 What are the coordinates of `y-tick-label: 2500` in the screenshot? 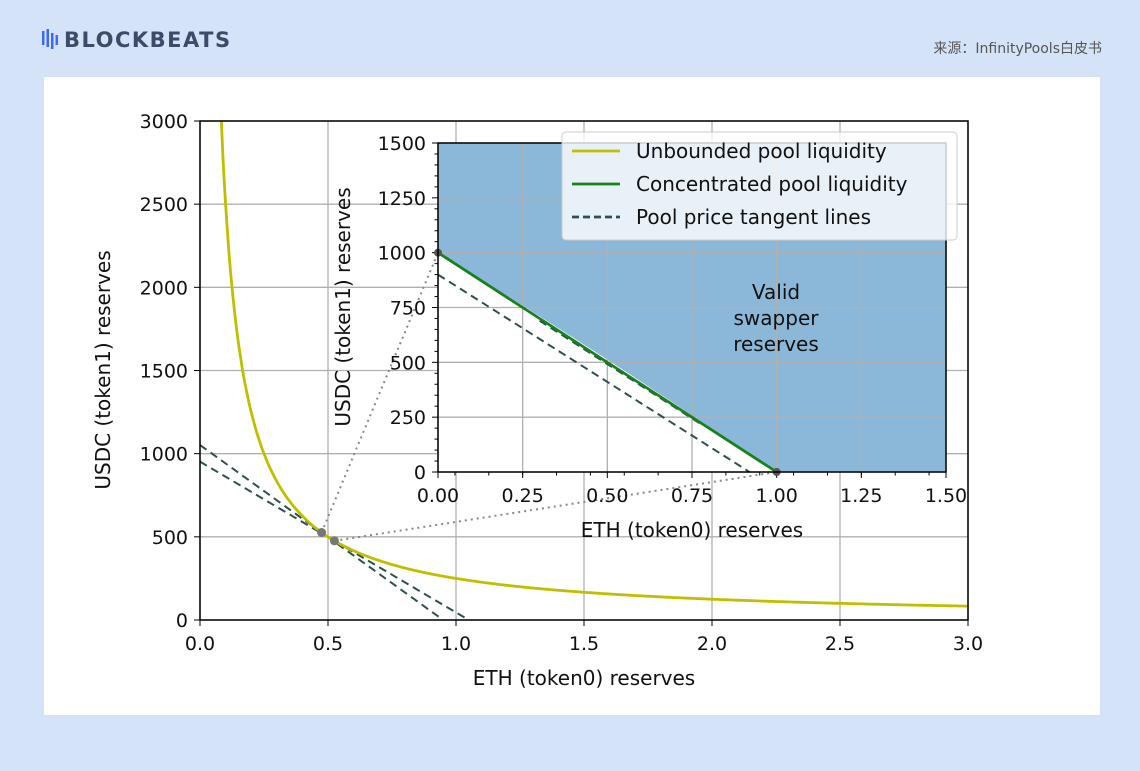 It's located at (164, 205).